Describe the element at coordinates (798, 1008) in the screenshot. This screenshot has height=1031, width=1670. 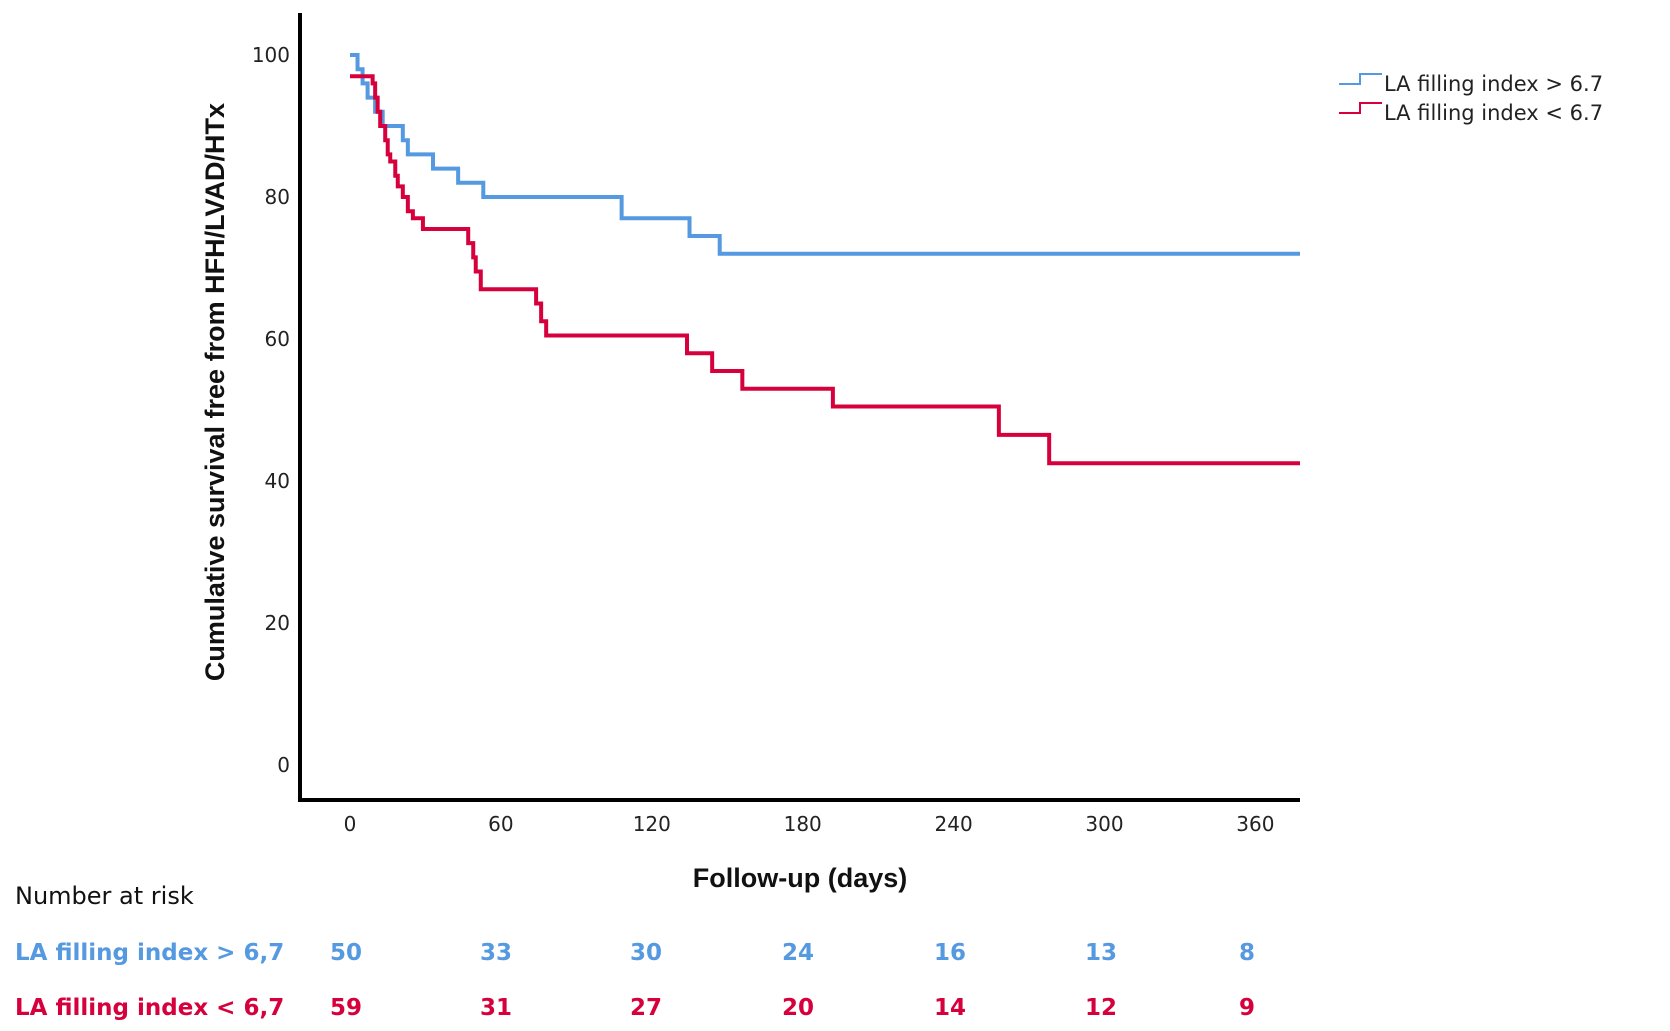
I see `risk-count: 20` at that location.